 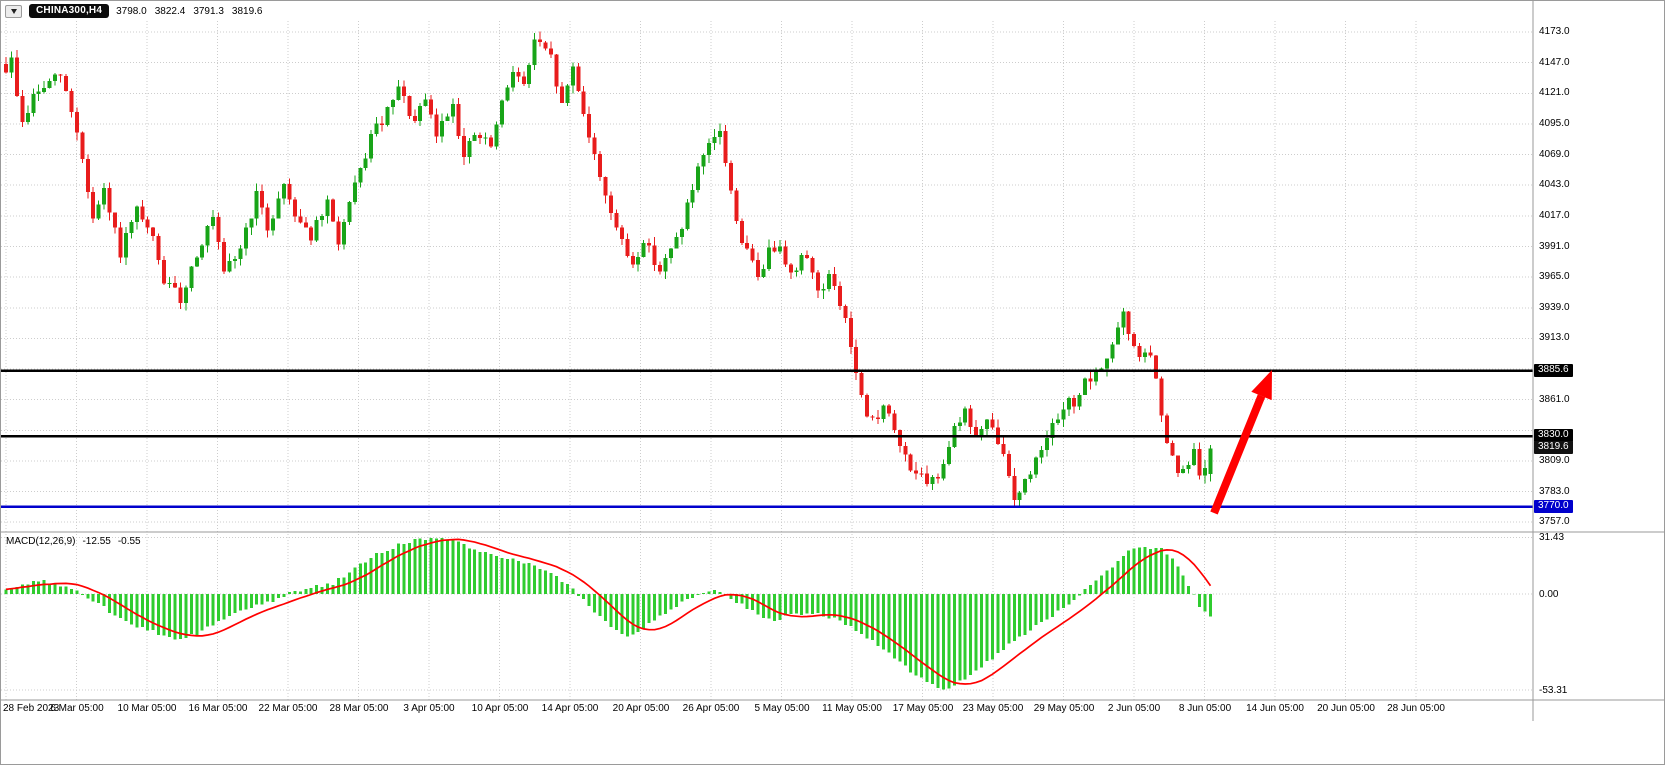 What do you see at coordinates (641, 708) in the screenshot?
I see `time-tick-label: 20 Apr 05:00` at bounding box center [641, 708].